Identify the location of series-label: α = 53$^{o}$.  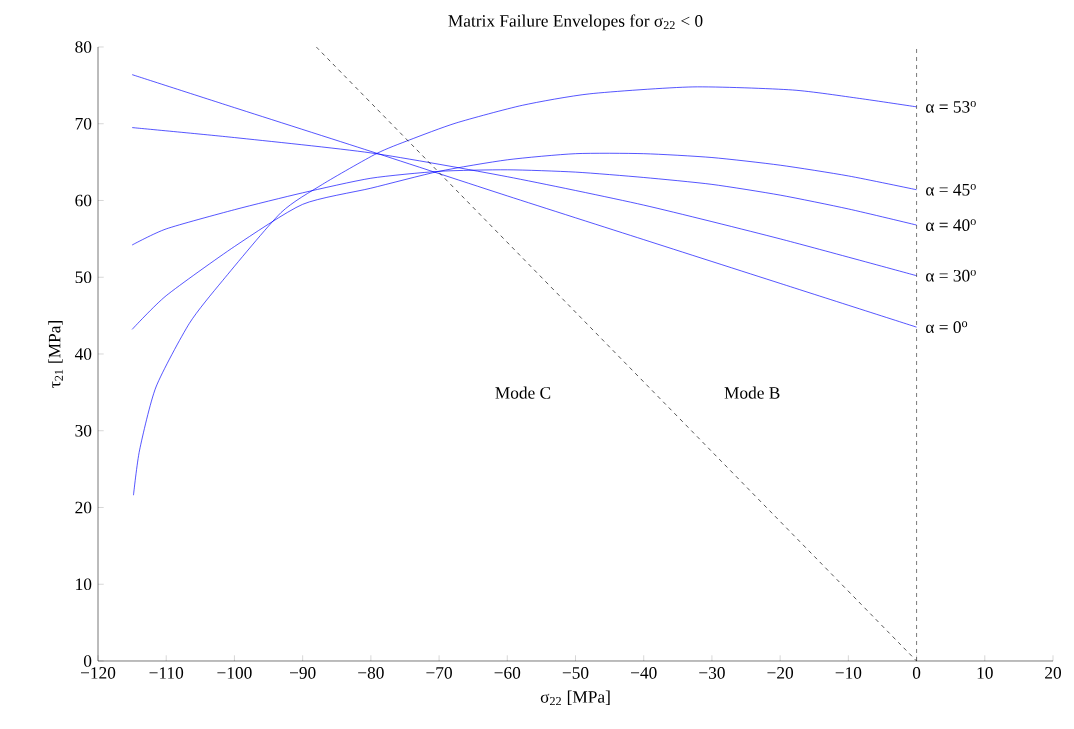
(951, 107).